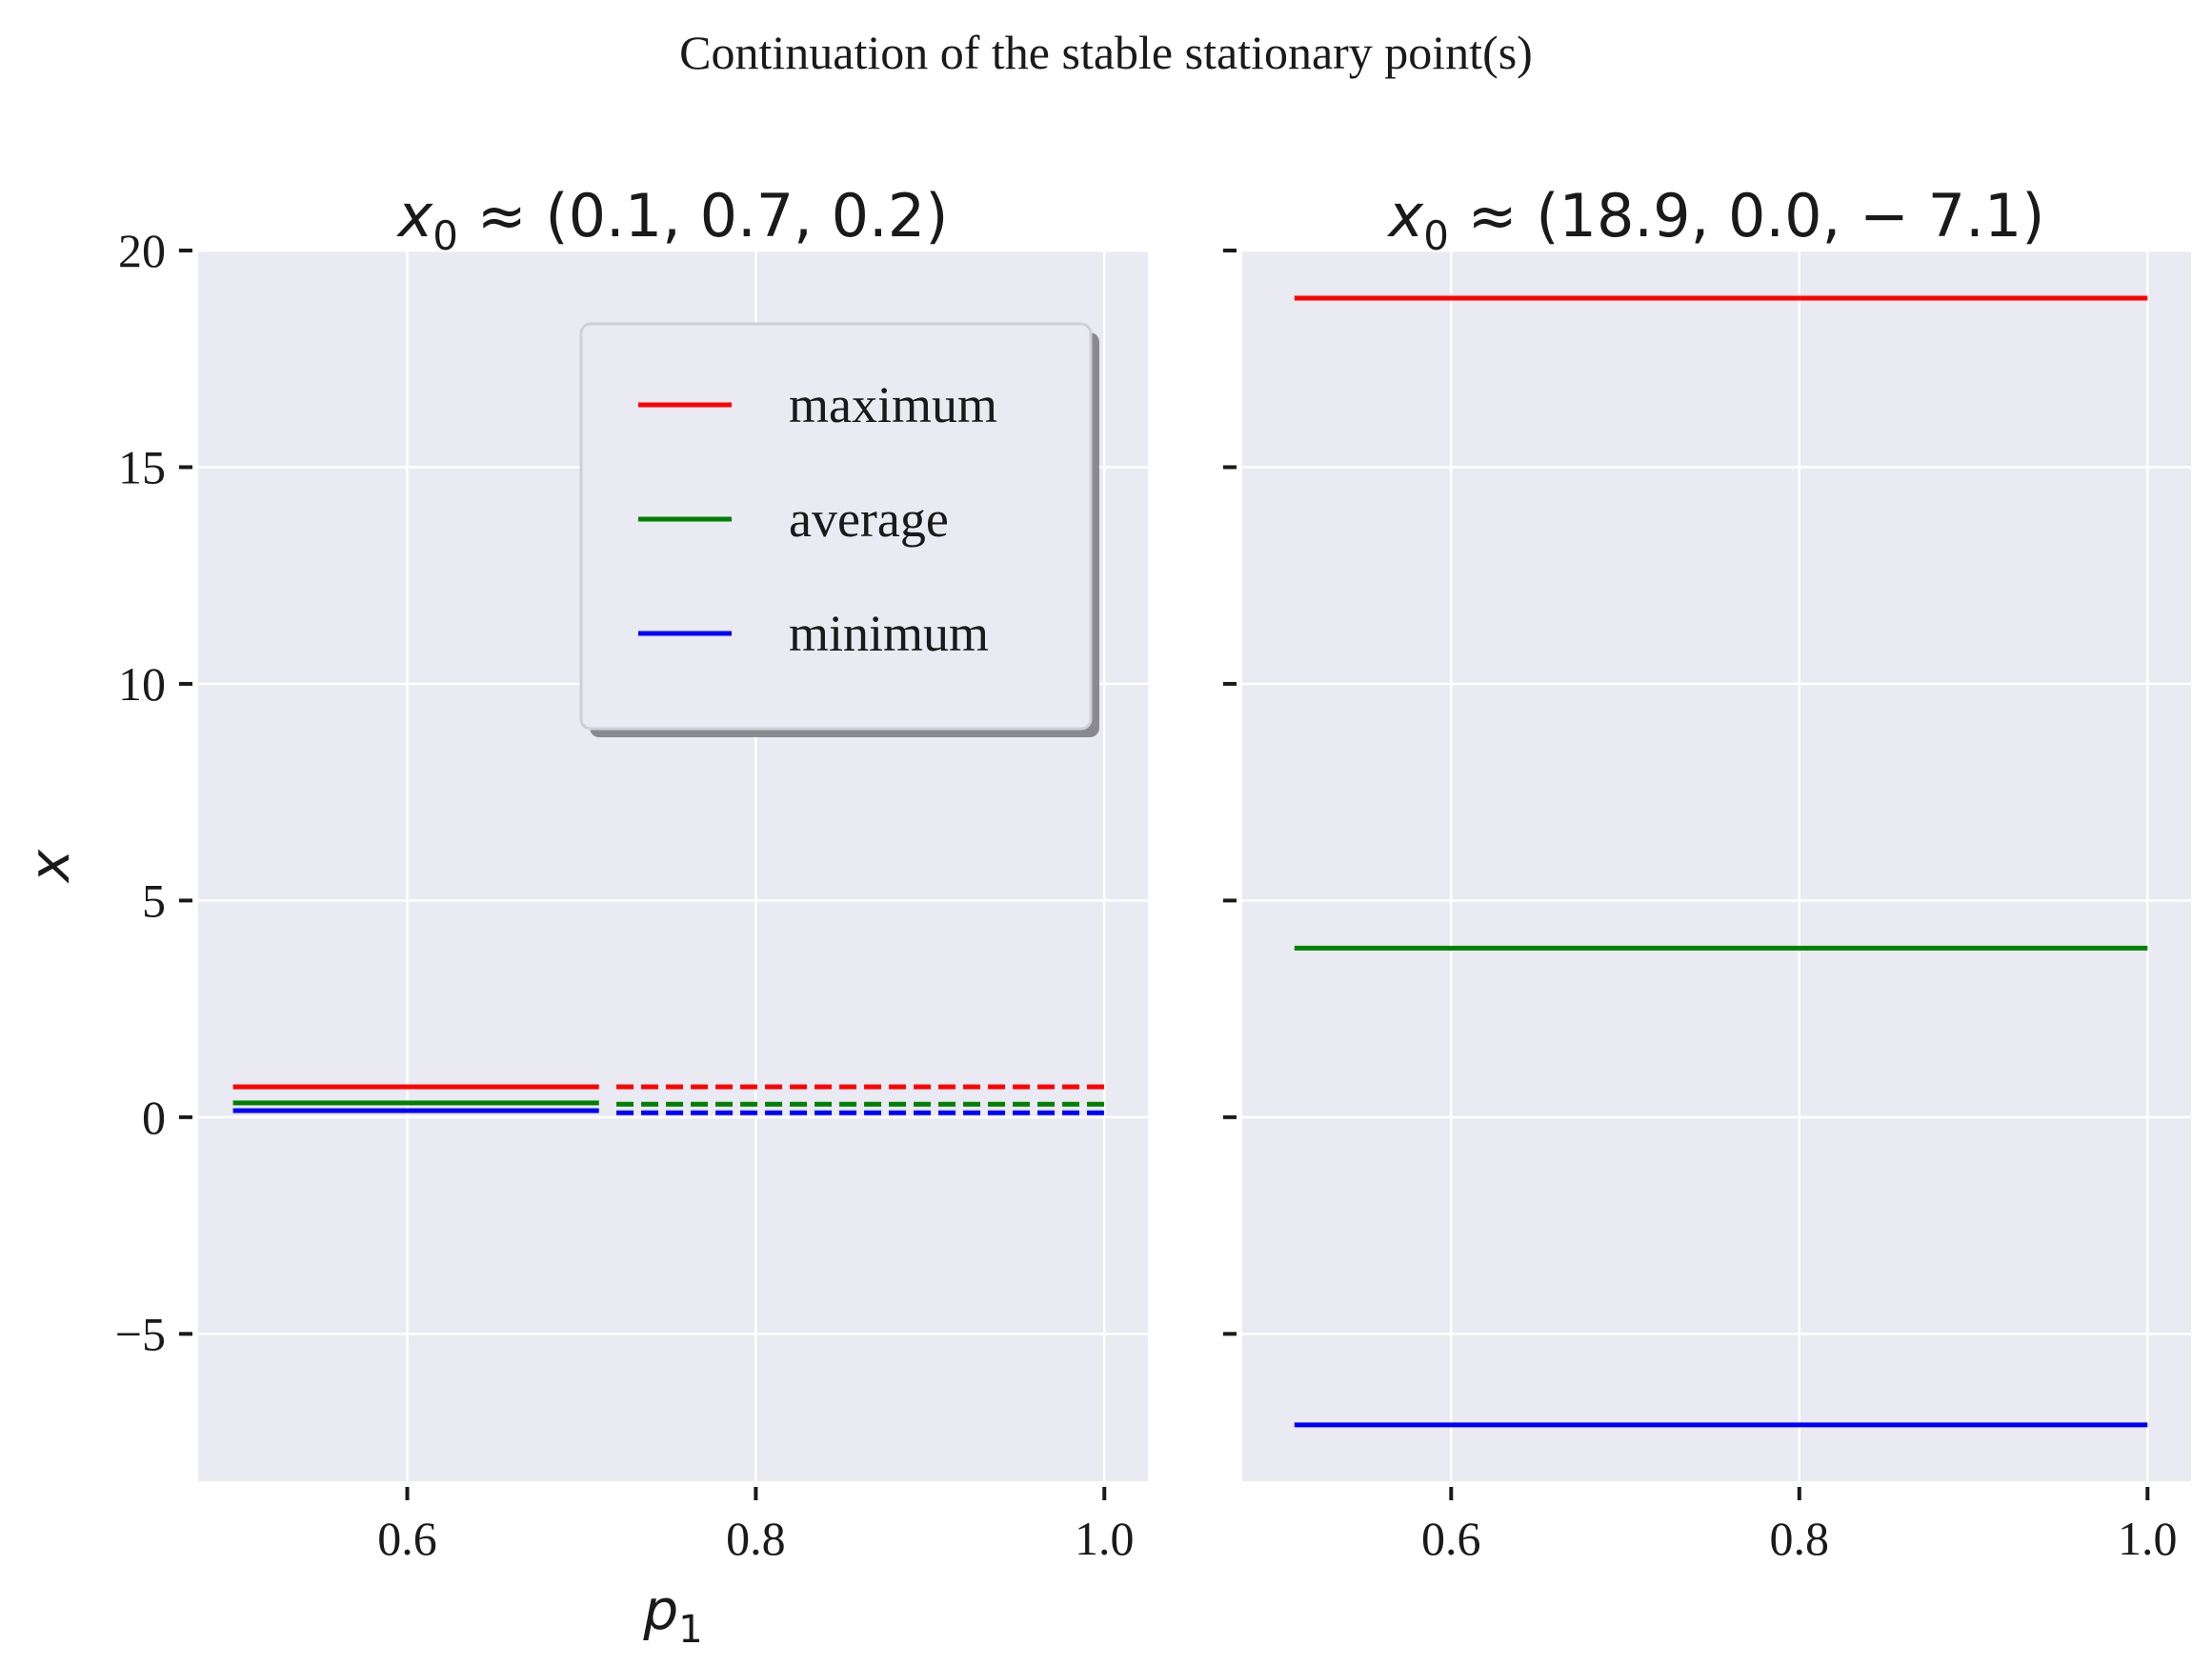 The image size is (2212, 1666). I want to click on legend-label-average: average, so click(869, 519).